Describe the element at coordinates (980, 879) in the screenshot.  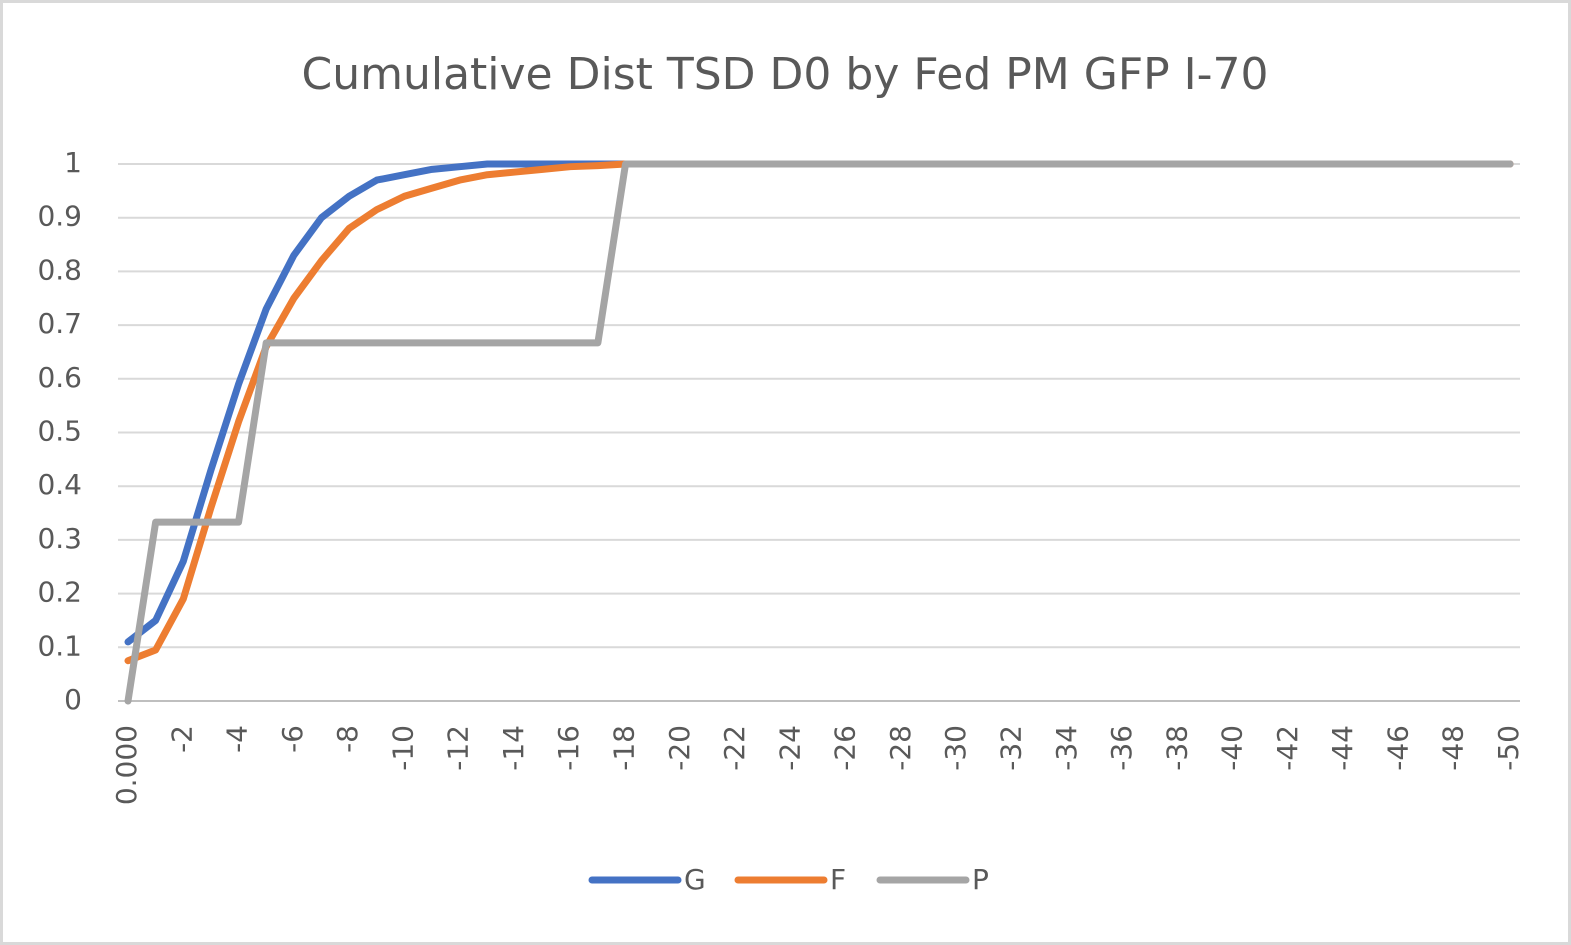
I see `legend-label: P` at that location.